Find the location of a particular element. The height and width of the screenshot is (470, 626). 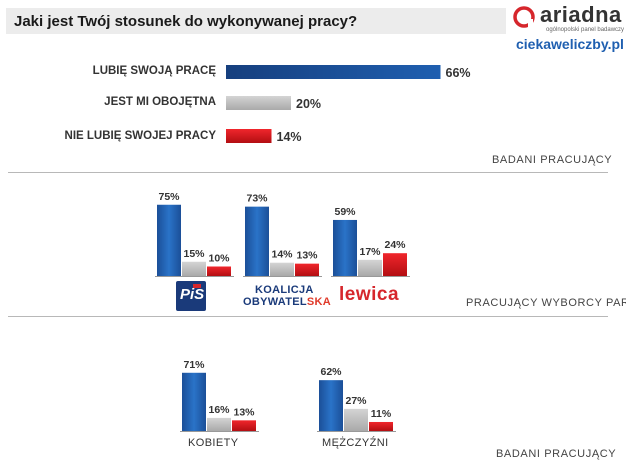

party-name-ko-line2: OBYWATELSKA is located at coordinates (287, 302).